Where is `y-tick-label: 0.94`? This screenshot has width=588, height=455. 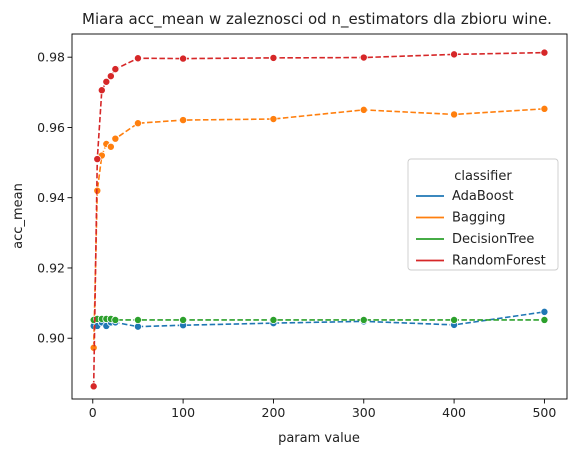
y-tick-label: 0.94 is located at coordinates (51, 197).